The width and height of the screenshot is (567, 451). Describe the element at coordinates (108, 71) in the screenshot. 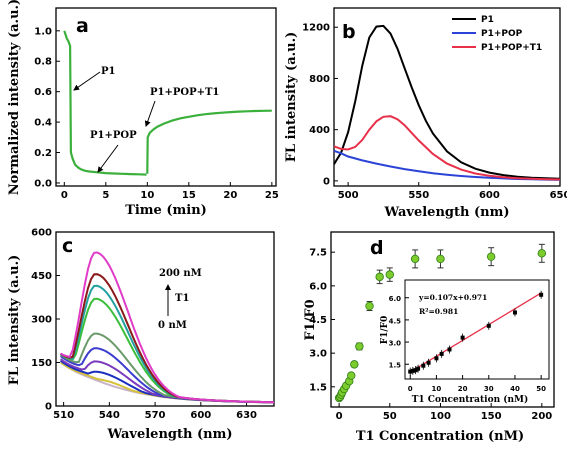

I see `panel-a-annotation-p1: P1` at that location.